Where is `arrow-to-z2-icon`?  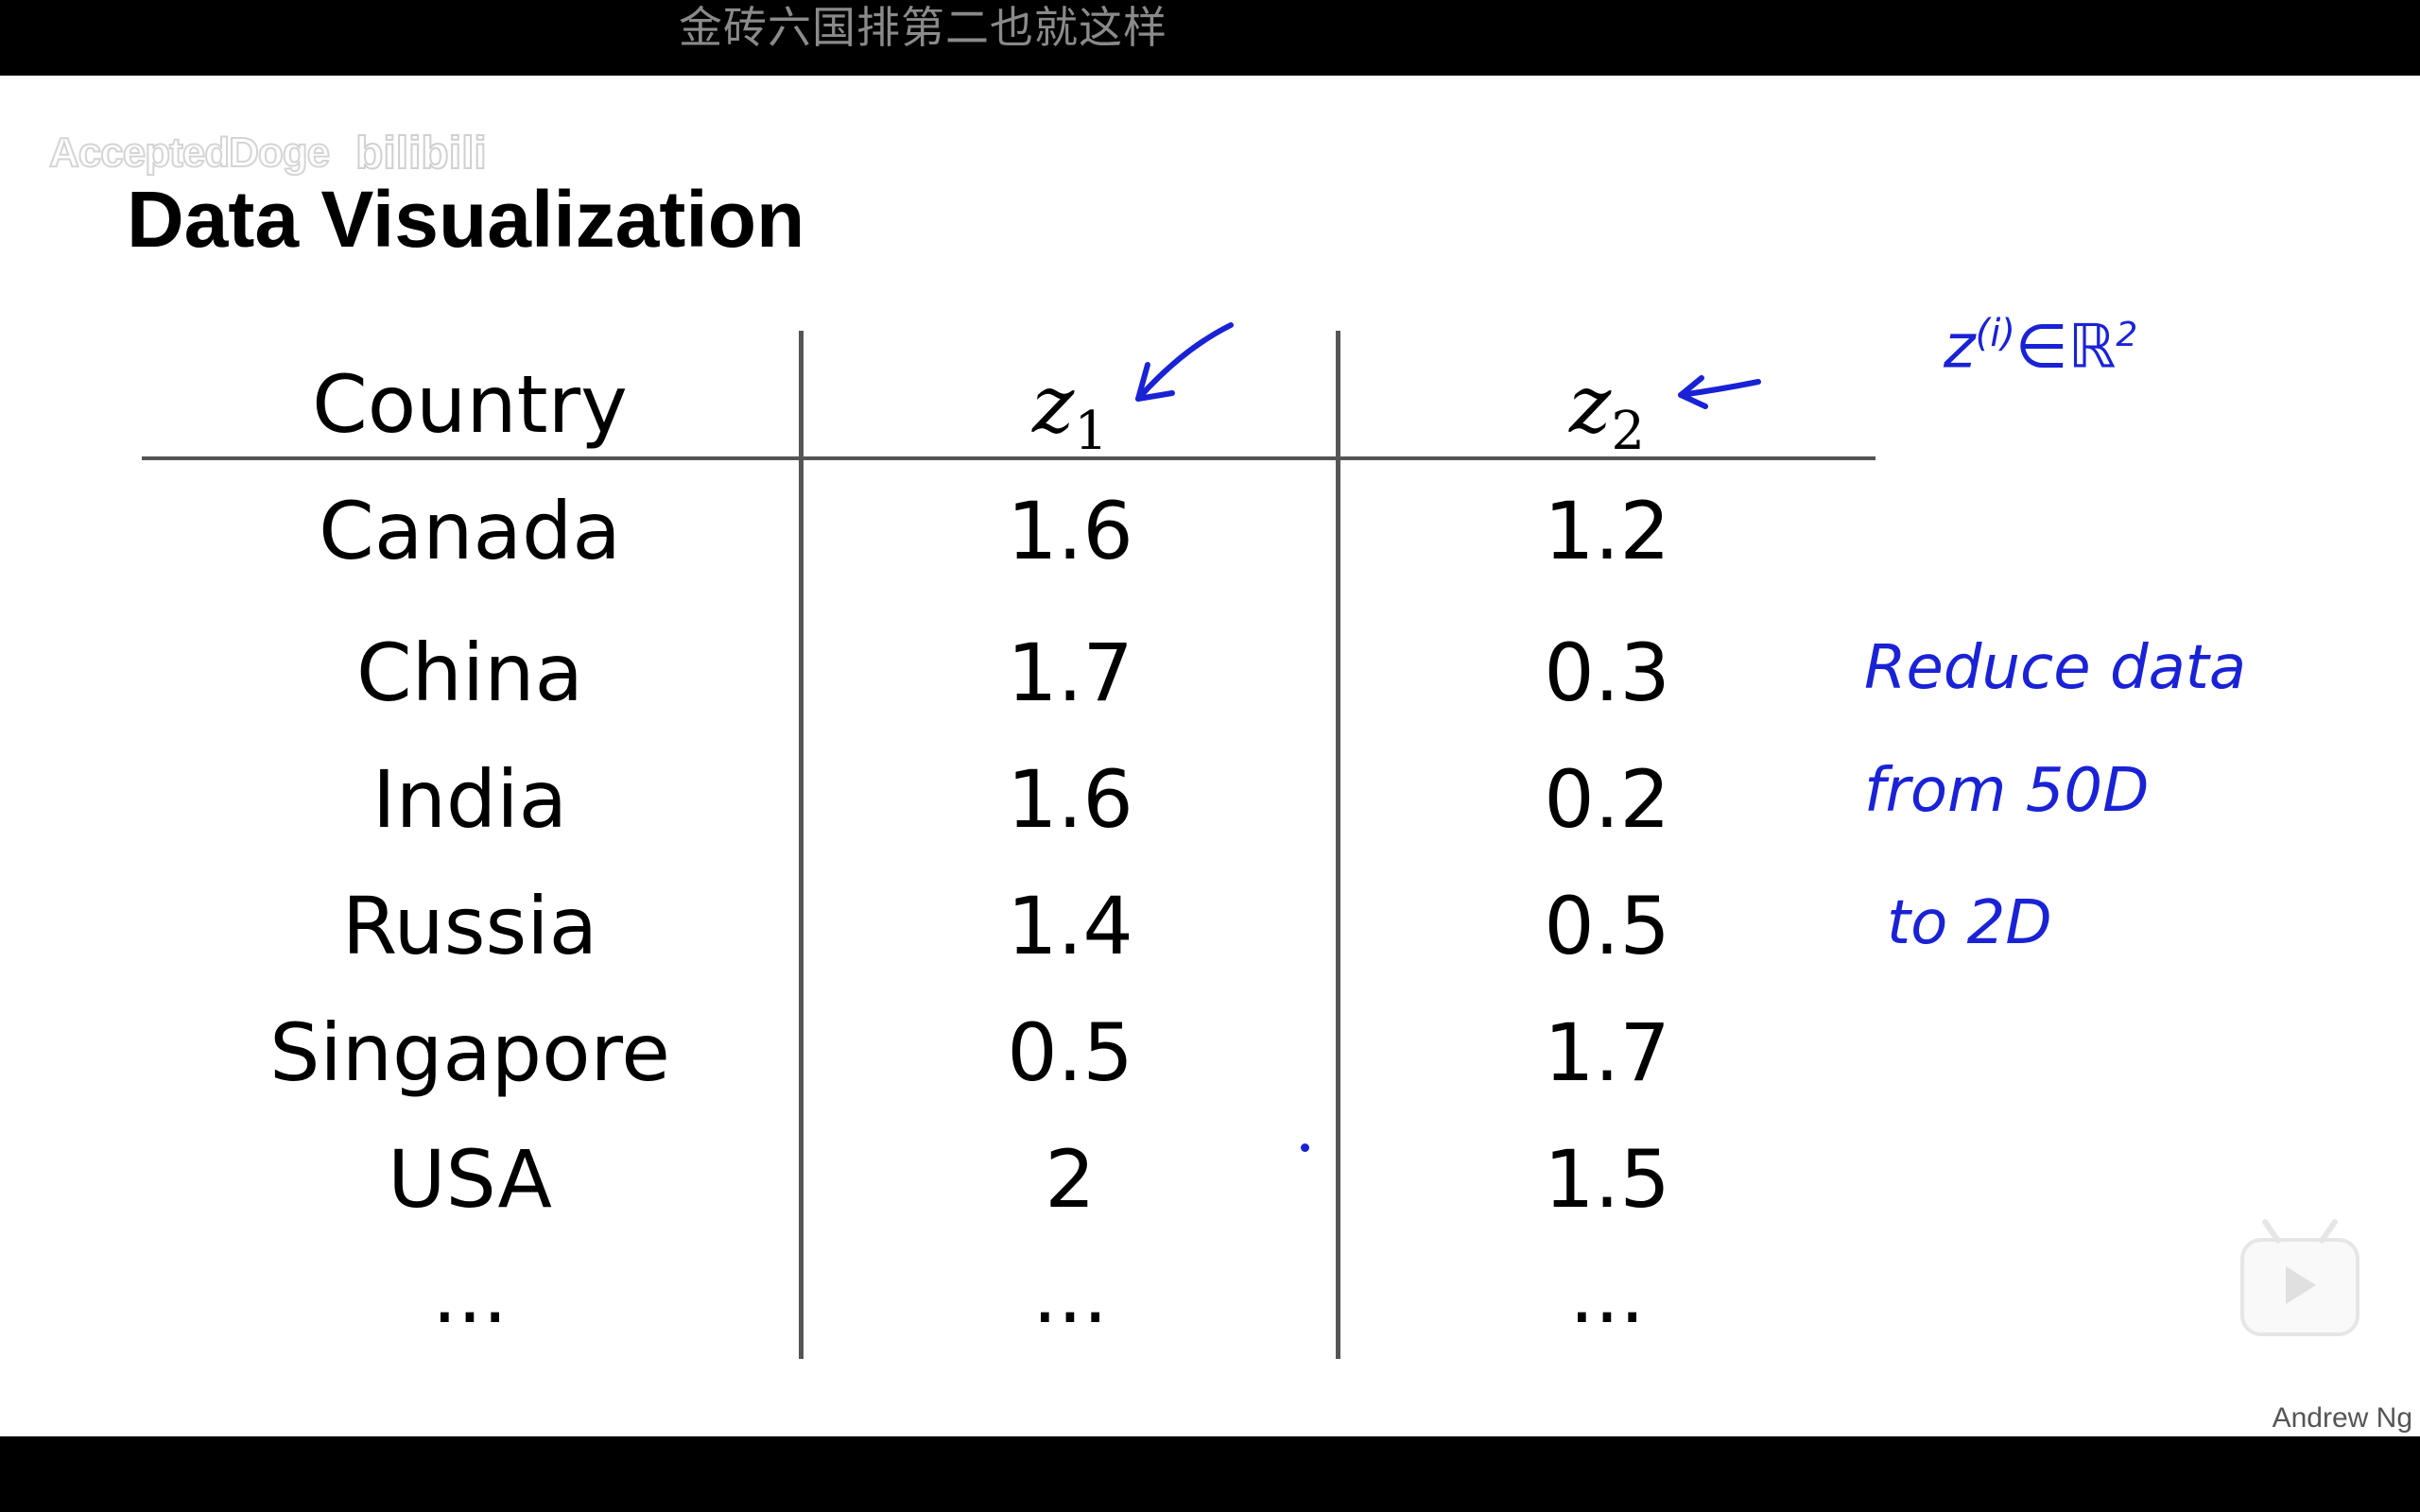 arrow-to-z2-icon is located at coordinates (1719, 392).